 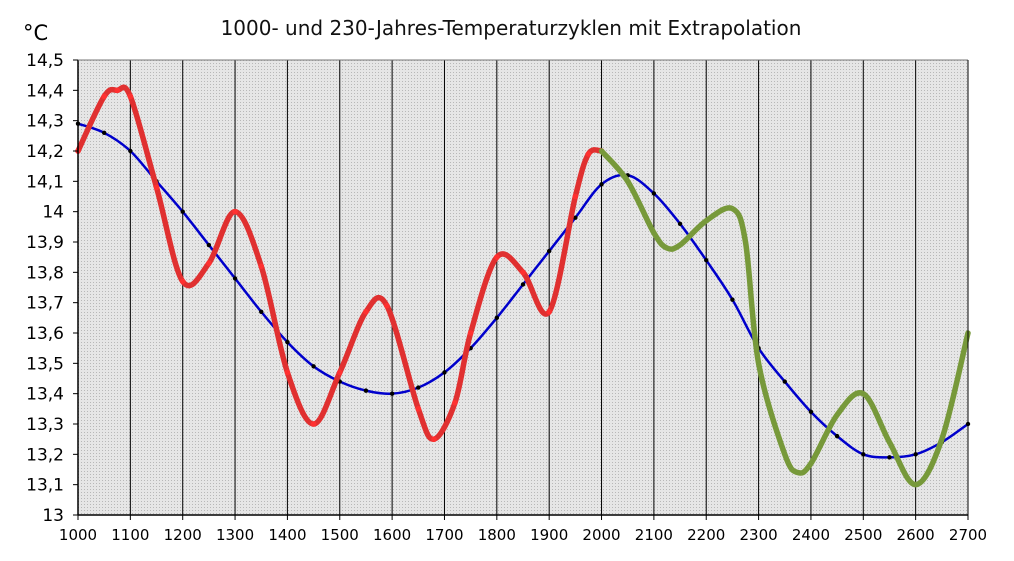 What do you see at coordinates (78, 535) in the screenshot?
I see `x-tick-label: 1000` at bounding box center [78, 535].